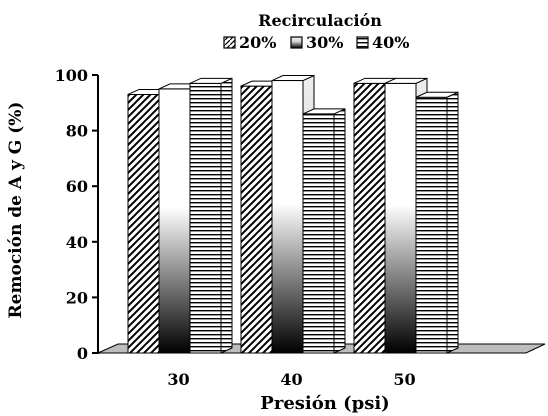 This screenshot has width=548, height=416. What do you see at coordinates (404, 379) in the screenshot?
I see `x-tick-label: 50` at bounding box center [404, 379].